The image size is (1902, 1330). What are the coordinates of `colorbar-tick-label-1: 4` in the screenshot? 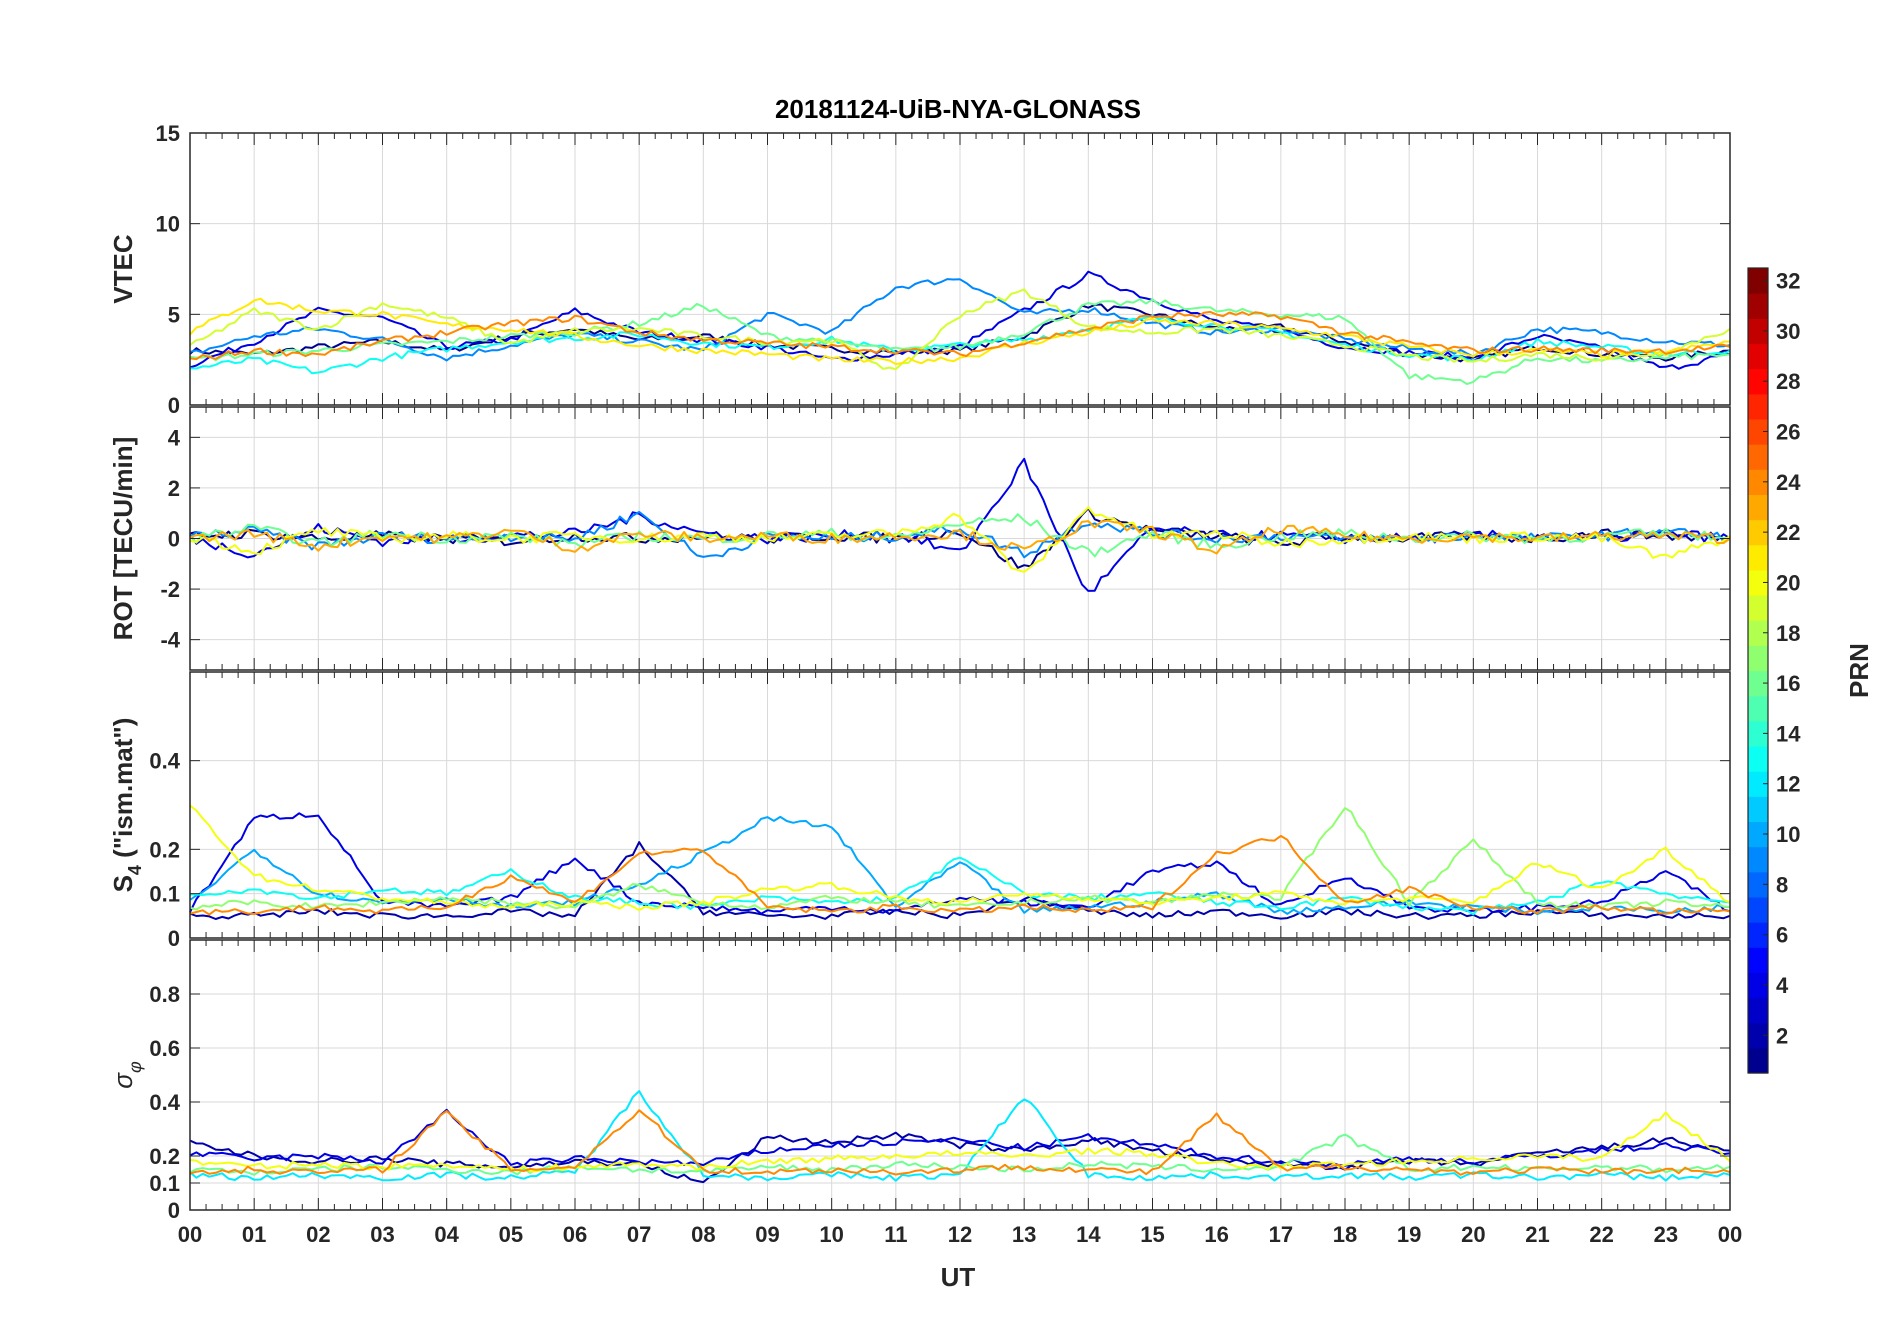 It's located at (1782, 985).